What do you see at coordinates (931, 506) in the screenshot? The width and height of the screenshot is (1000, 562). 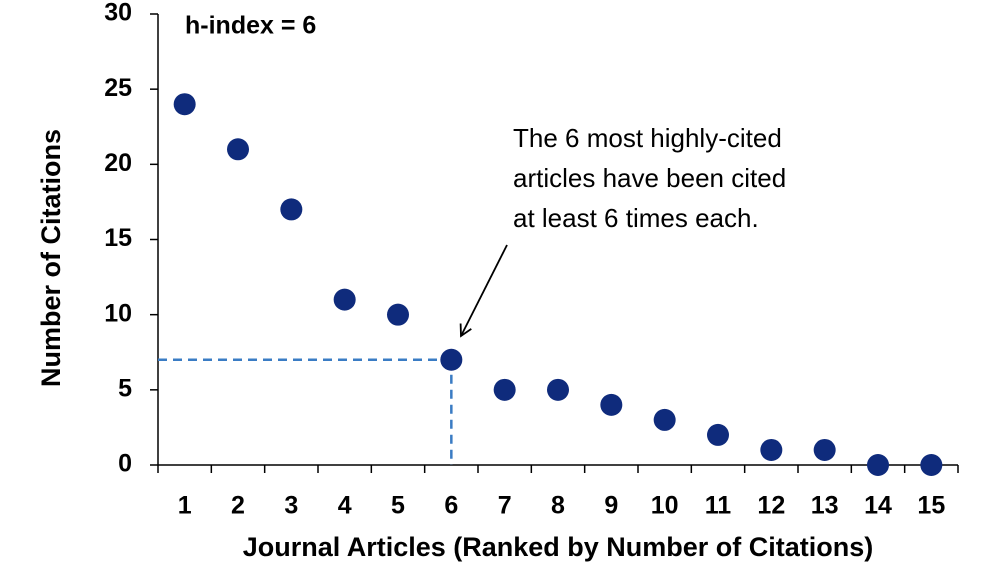 I see `x-tick-label: 15` at bounding box center [931, 506].